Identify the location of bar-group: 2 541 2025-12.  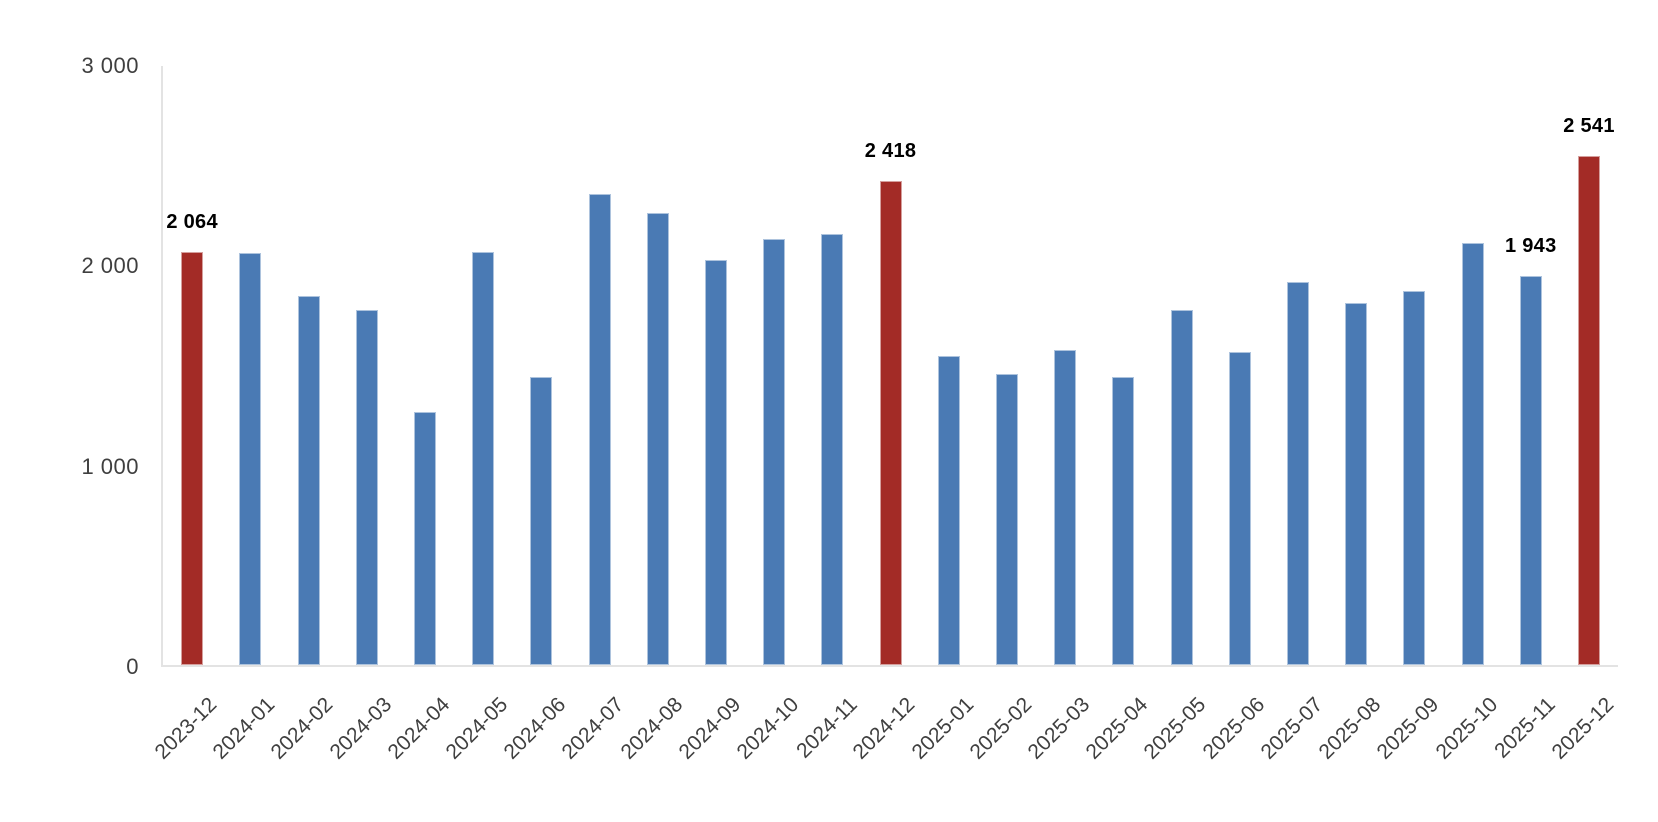
(1582, 415).